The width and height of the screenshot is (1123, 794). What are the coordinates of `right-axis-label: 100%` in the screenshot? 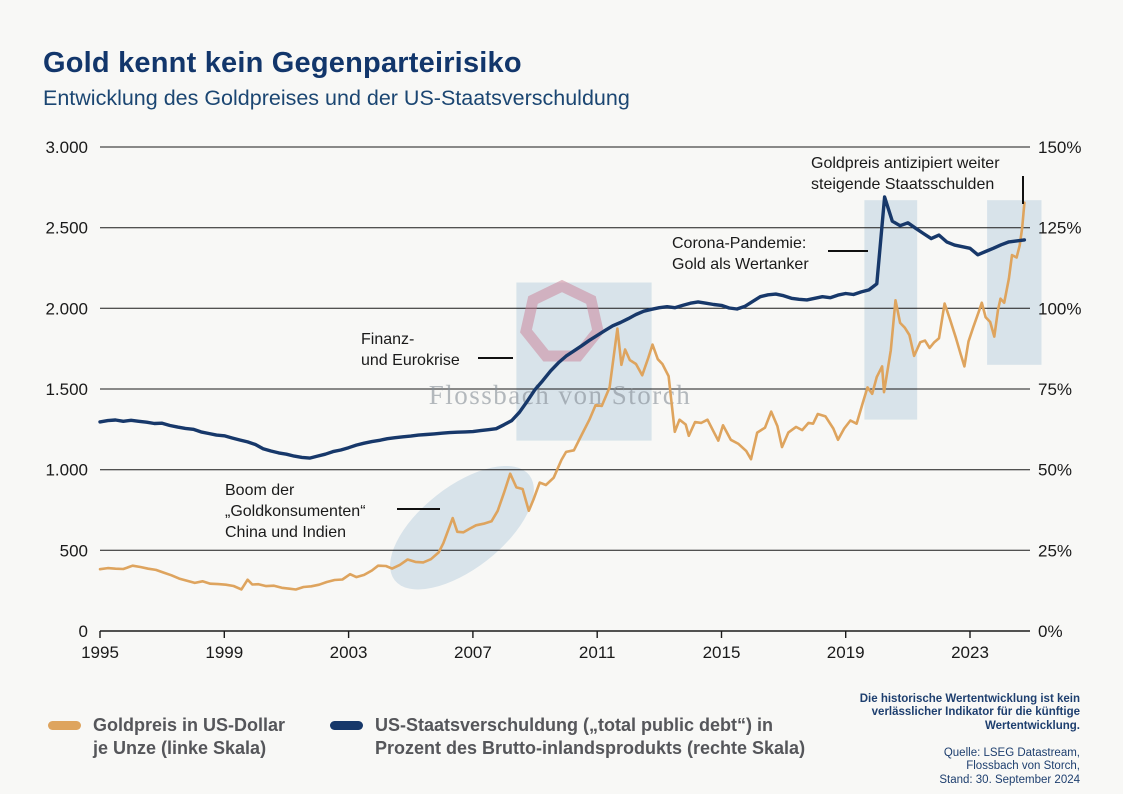 It's located at (1059, 308).